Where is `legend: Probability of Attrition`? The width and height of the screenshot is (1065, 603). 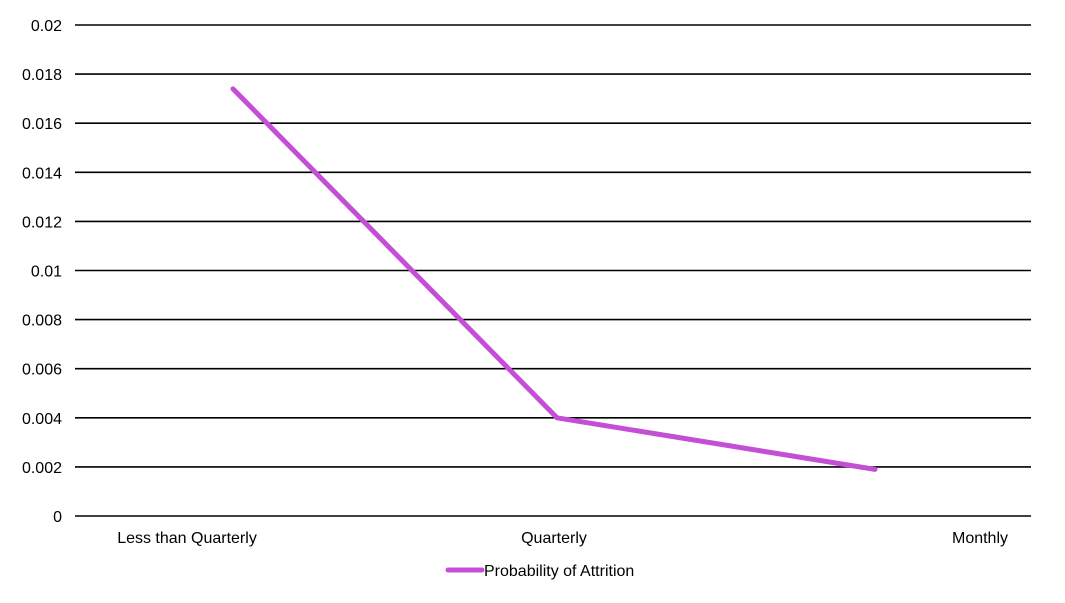
legend: Probability of Attrition is located at coordinates (541, 571).